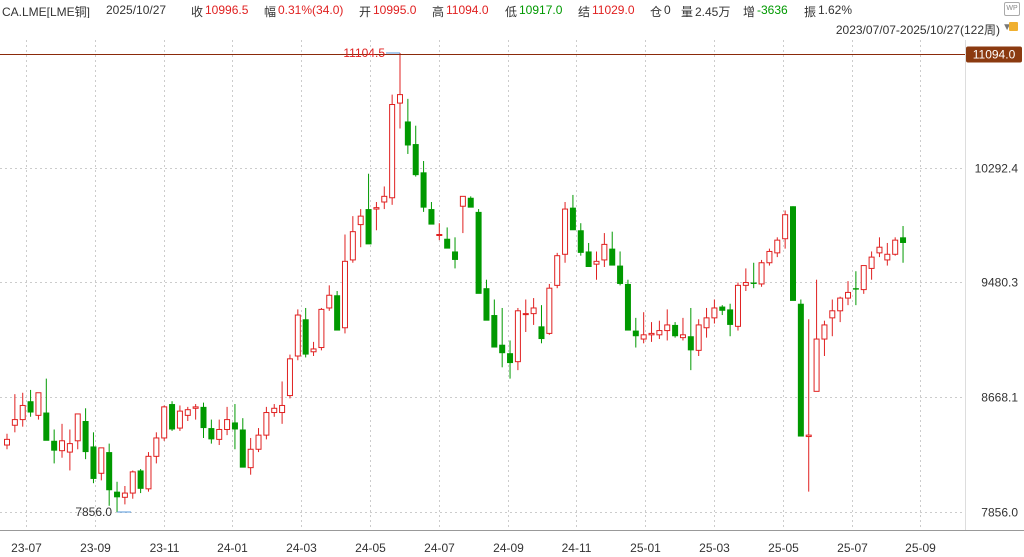 Image resolution: width=1024 pixels, height=557 pixels. What do you see at coordinates (511, 11) in the screenshot?
I see `low-label: 低` at bounding box center [511, 11].